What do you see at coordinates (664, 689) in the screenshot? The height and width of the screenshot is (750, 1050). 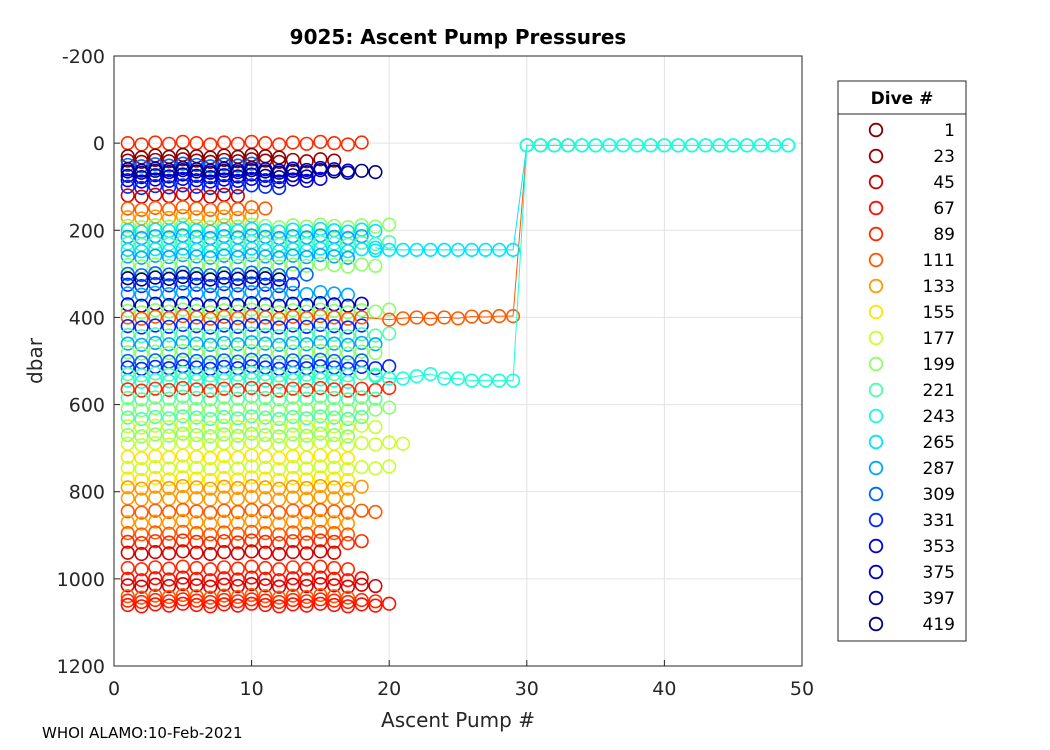 I see `x-tick-label: 40` at bounding box center [664, 689].